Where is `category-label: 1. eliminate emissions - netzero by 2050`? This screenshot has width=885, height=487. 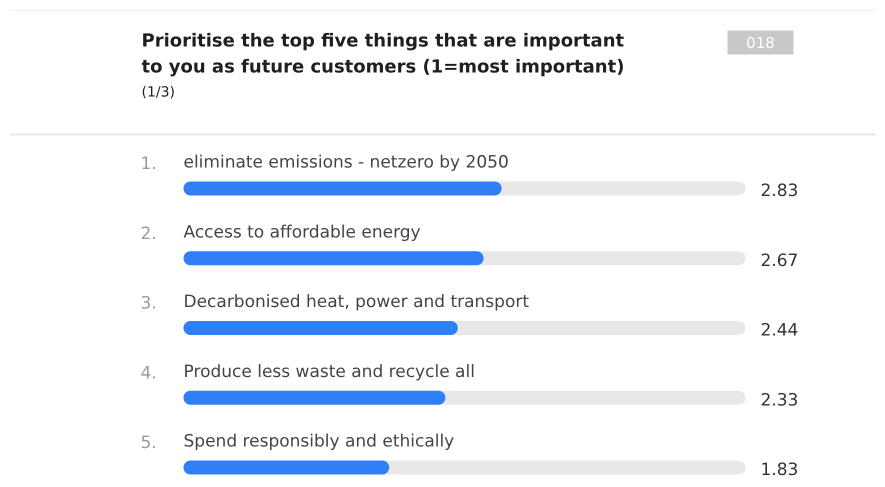
category-label: 1. eliminate emissions - netzero by 2050 is located at coordinates (324, 163).